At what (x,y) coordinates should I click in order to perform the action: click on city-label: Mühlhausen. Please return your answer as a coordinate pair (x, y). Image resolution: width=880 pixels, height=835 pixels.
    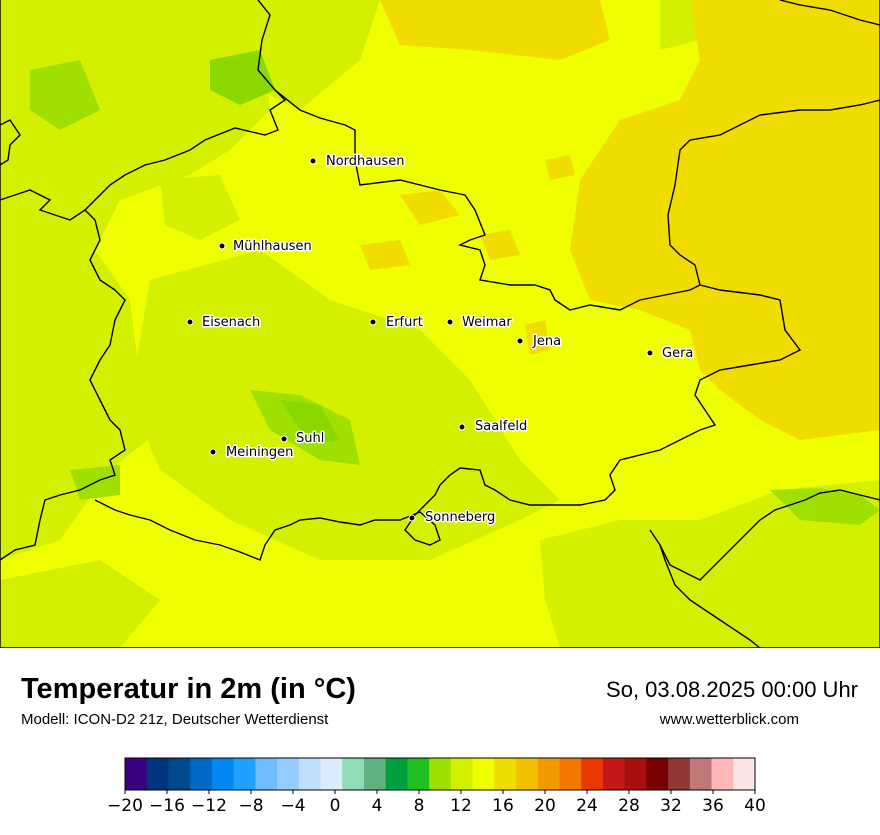
    Looking at the image, I should click on (272, 246).